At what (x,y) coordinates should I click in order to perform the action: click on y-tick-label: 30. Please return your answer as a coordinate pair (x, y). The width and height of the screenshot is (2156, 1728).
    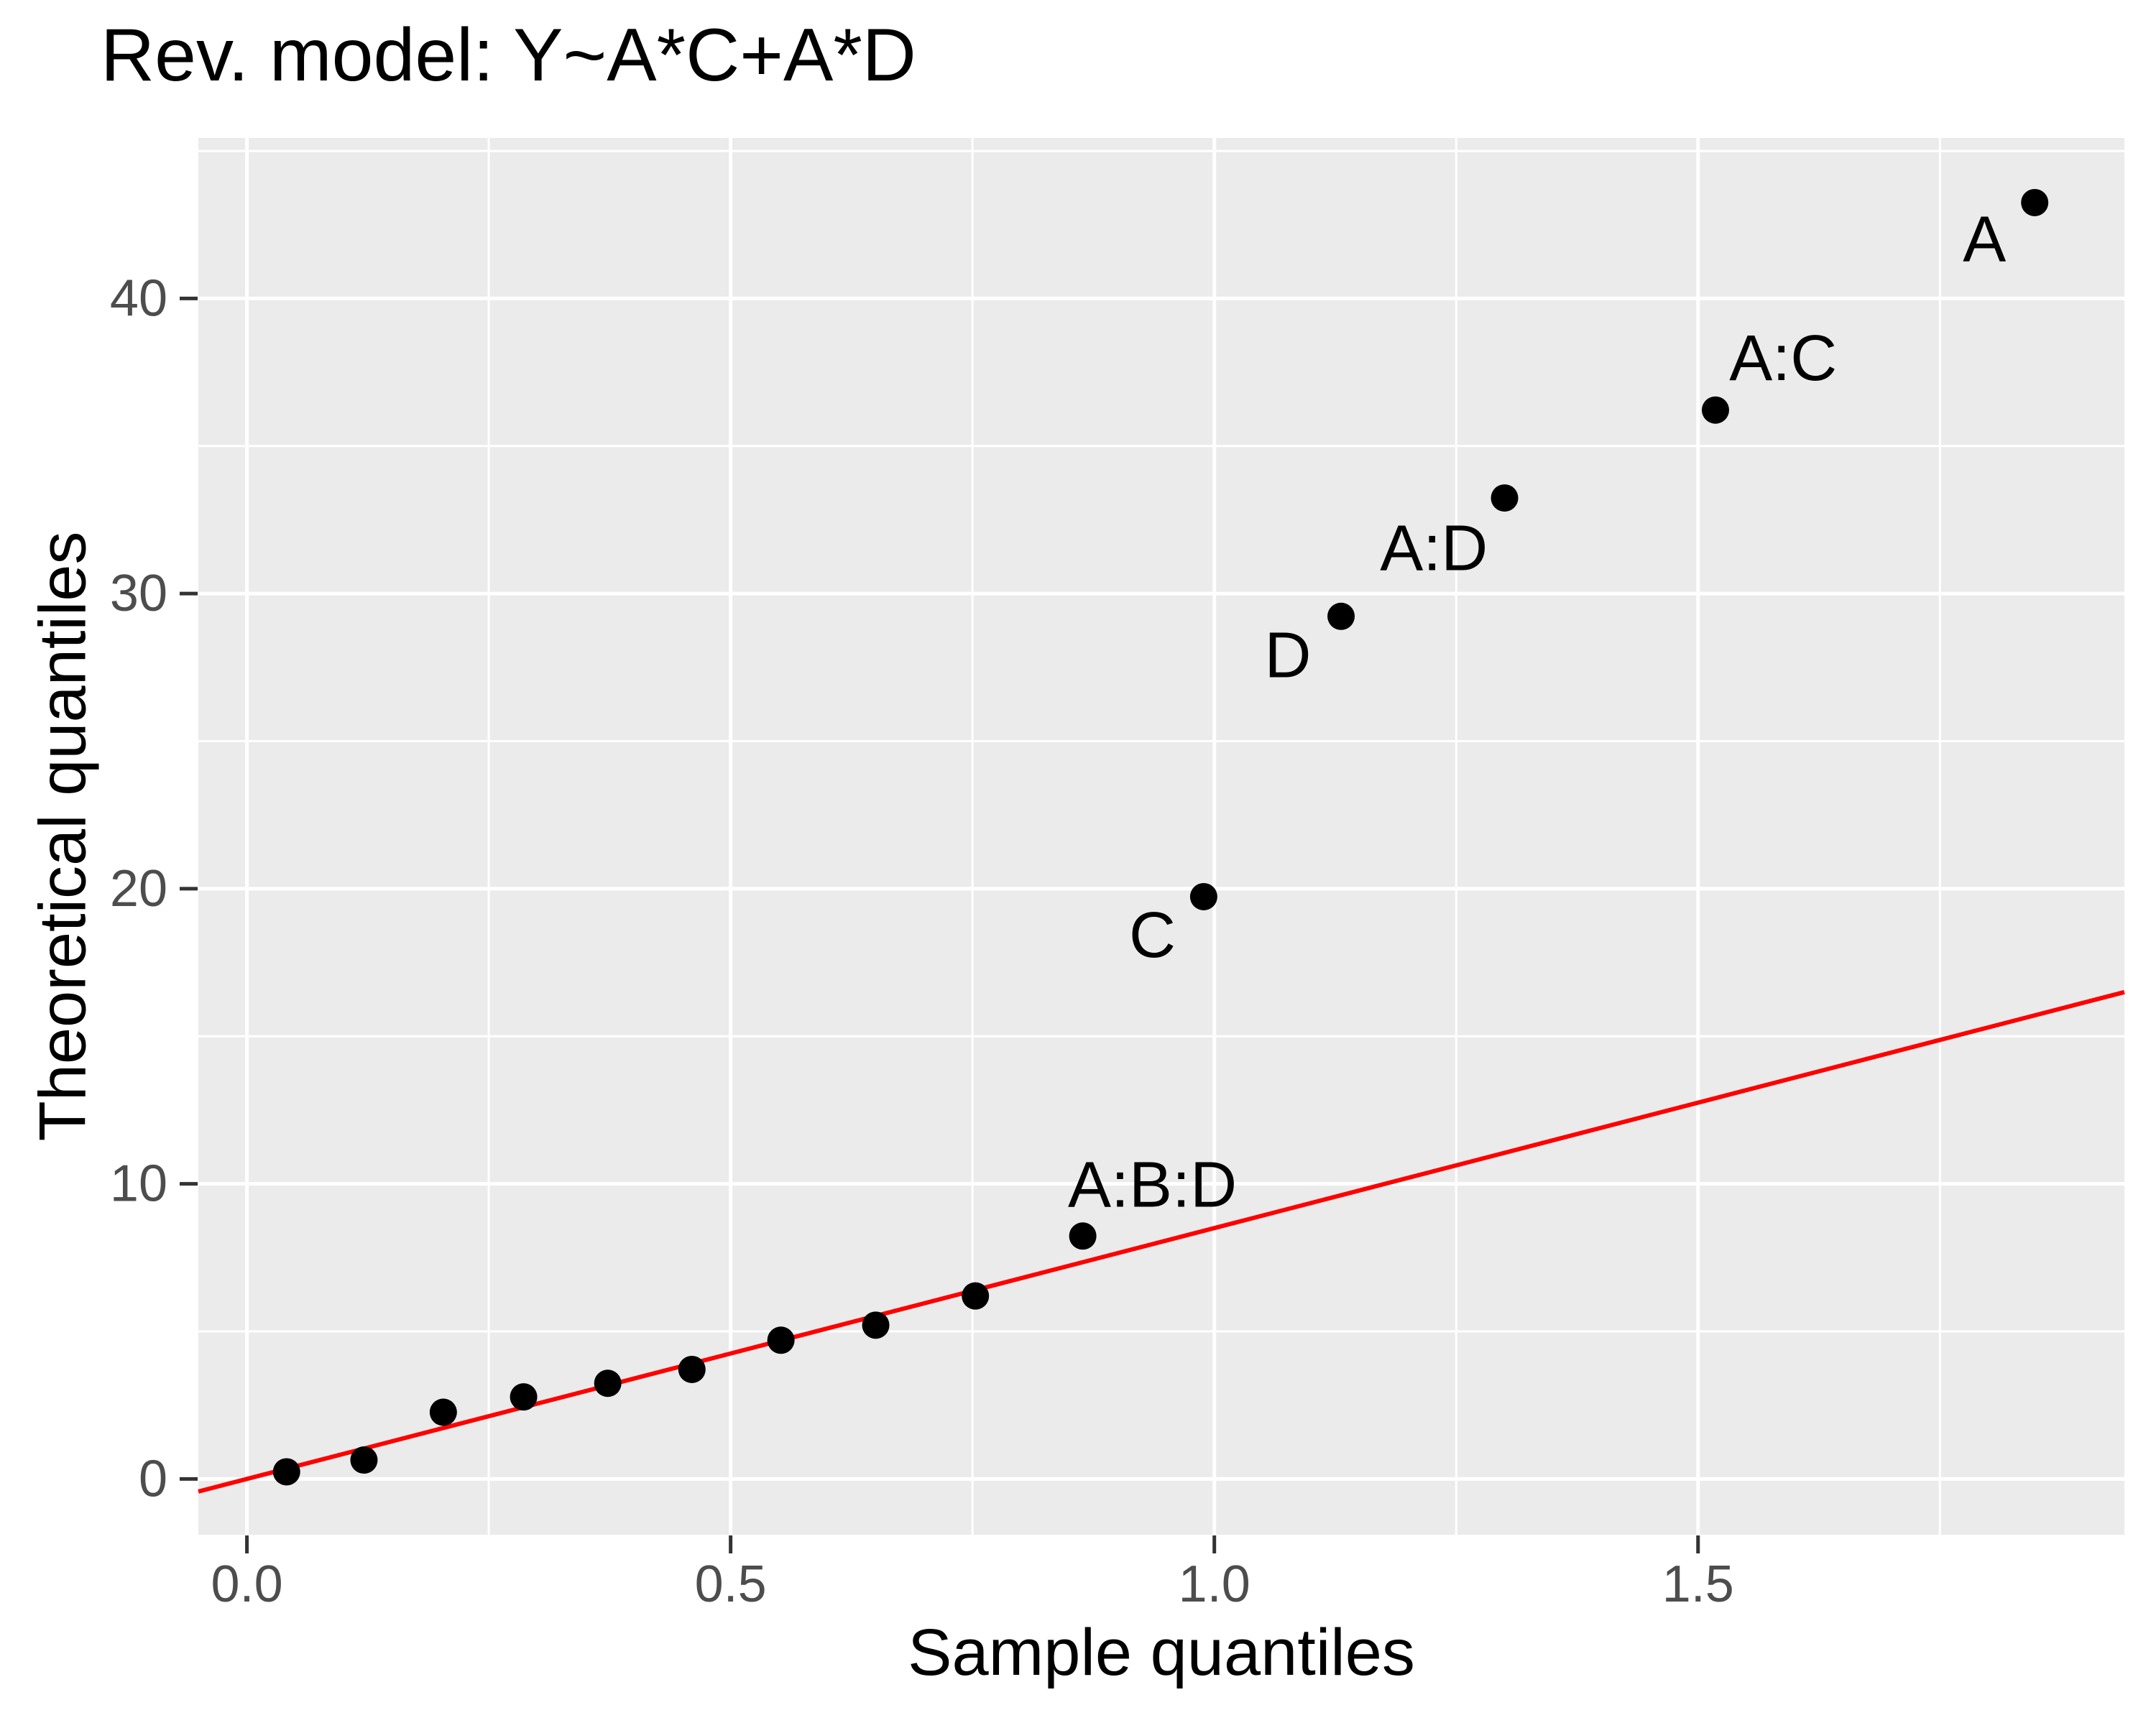
    Looking at the image, I should click on (138, 593).